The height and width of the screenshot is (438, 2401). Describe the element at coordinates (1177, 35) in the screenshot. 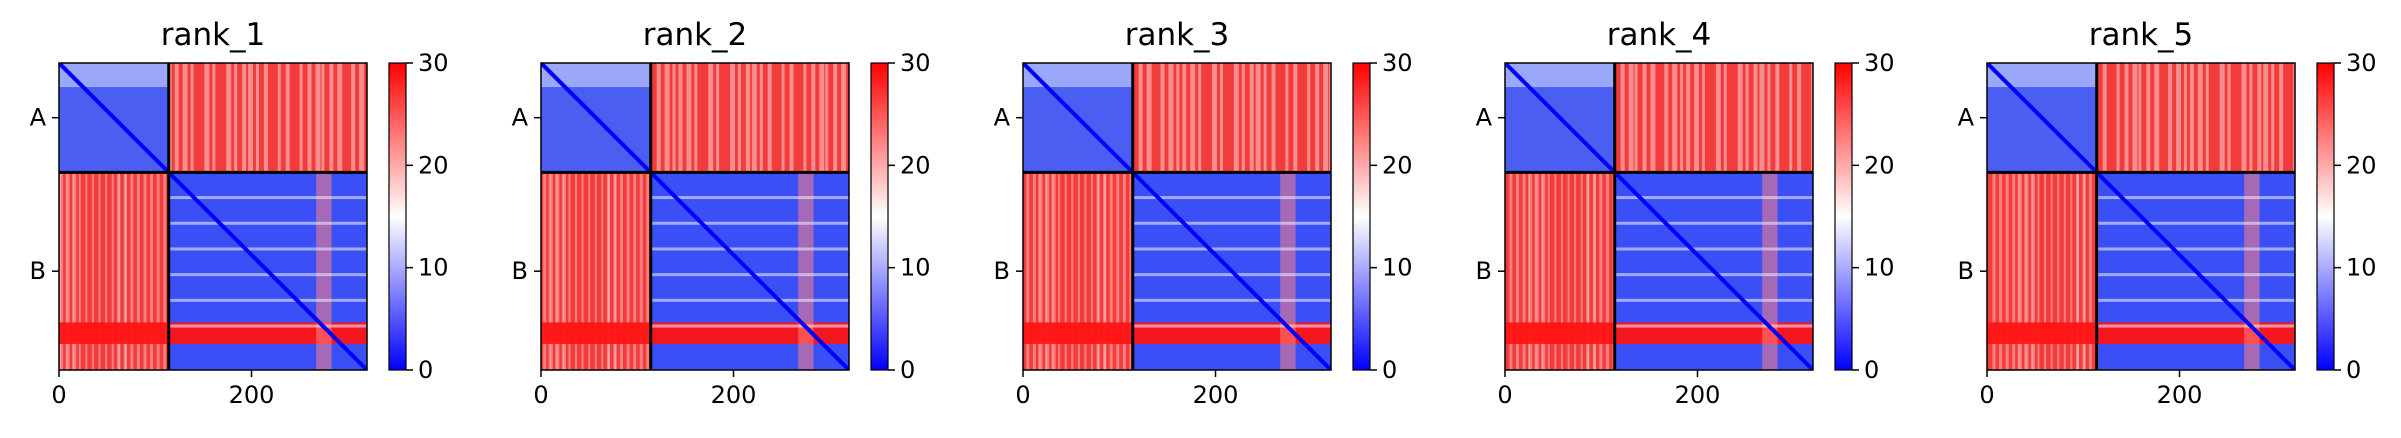

I see `panel-title: rank_3` at that location.